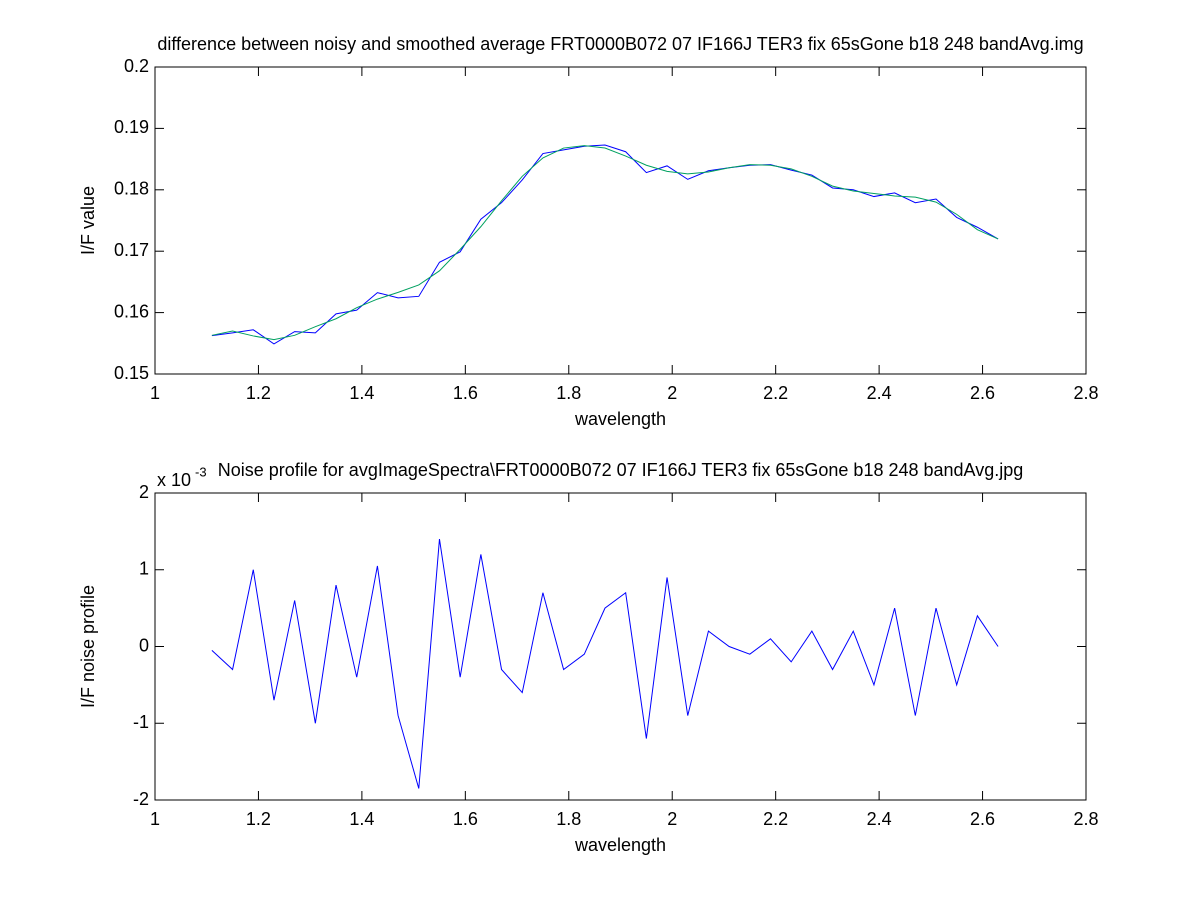 The image size is (1200, 900). I want to click on y-multiplier: x 10, so click(174, 480).